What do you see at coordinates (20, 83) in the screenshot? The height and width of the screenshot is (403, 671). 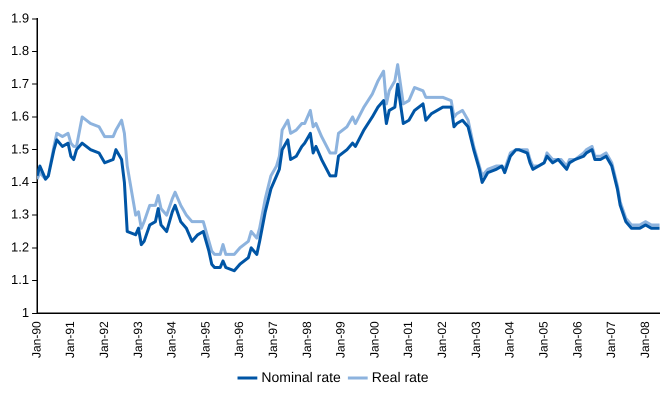 I see `y-tick-label: 1.7` at bounding box center [20, 83].